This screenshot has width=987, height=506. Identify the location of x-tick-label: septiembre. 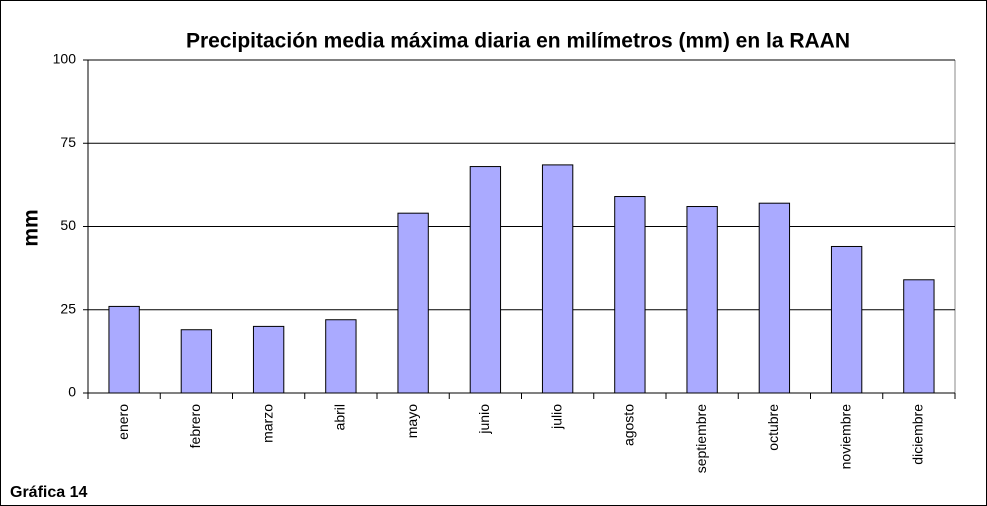
(701, 438).